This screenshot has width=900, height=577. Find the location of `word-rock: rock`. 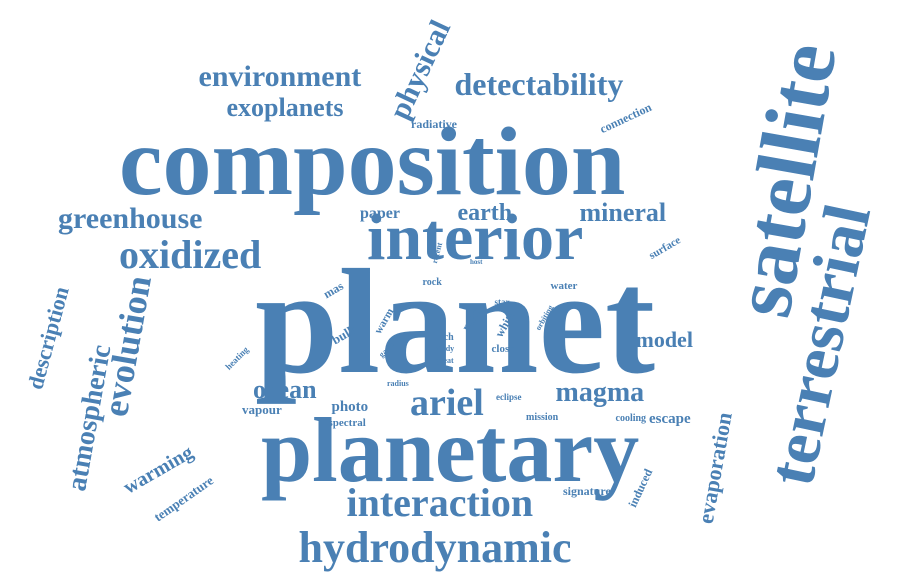

word-rock: rock is located at coordinates (432, 282).